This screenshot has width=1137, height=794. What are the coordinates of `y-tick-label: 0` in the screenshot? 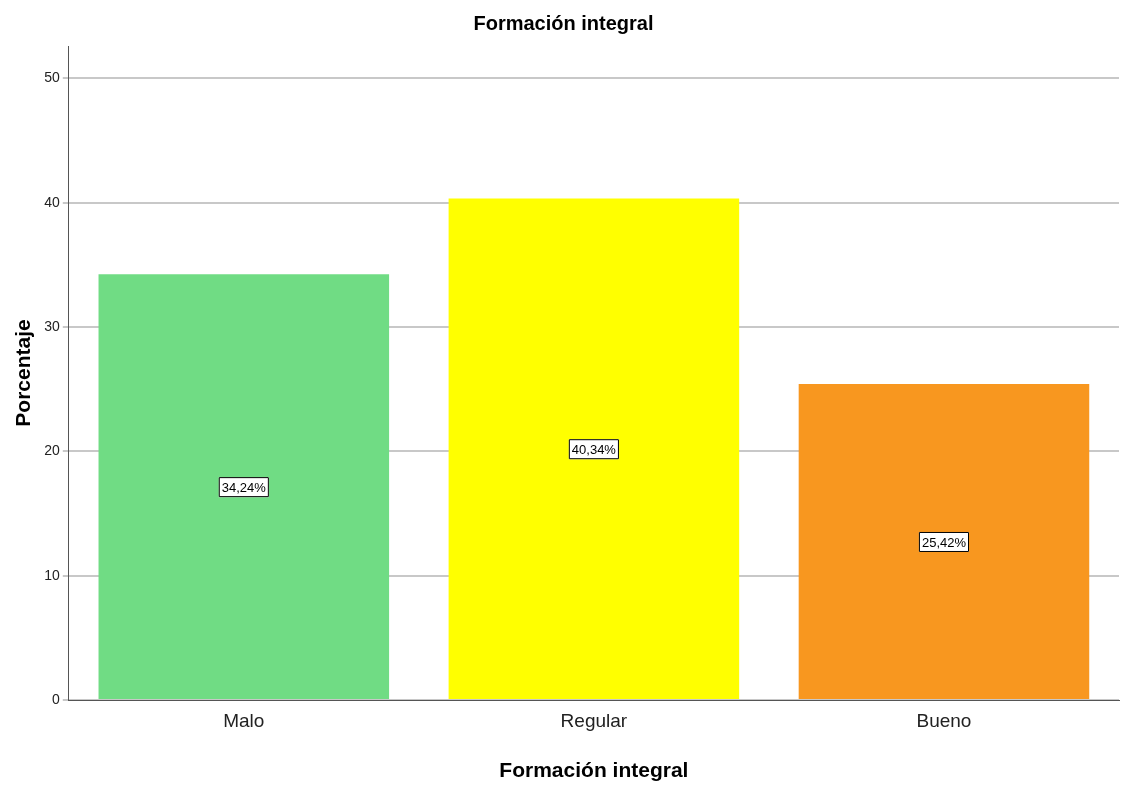 It's located at (55, 698).